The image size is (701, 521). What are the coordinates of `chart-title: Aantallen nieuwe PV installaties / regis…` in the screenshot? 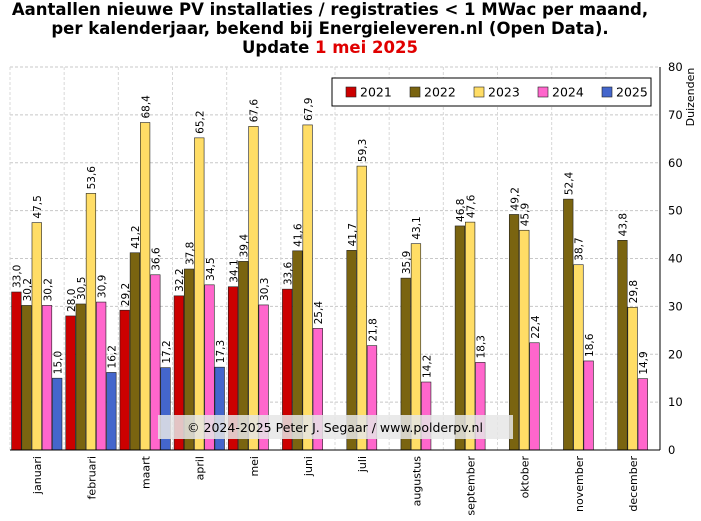 It's located at (330, 28).